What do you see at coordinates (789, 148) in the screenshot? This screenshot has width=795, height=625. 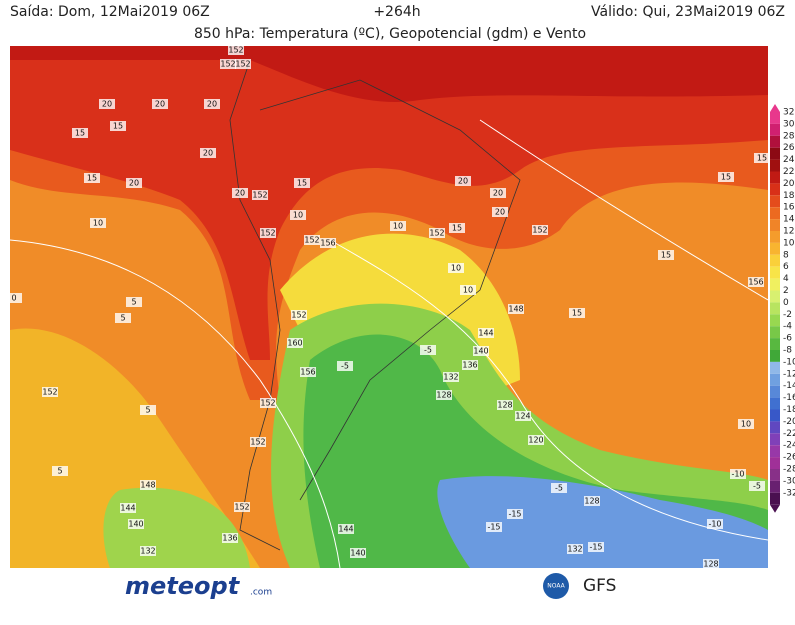 I see `colorbar-label: 26` at bounding box center [789, 148].